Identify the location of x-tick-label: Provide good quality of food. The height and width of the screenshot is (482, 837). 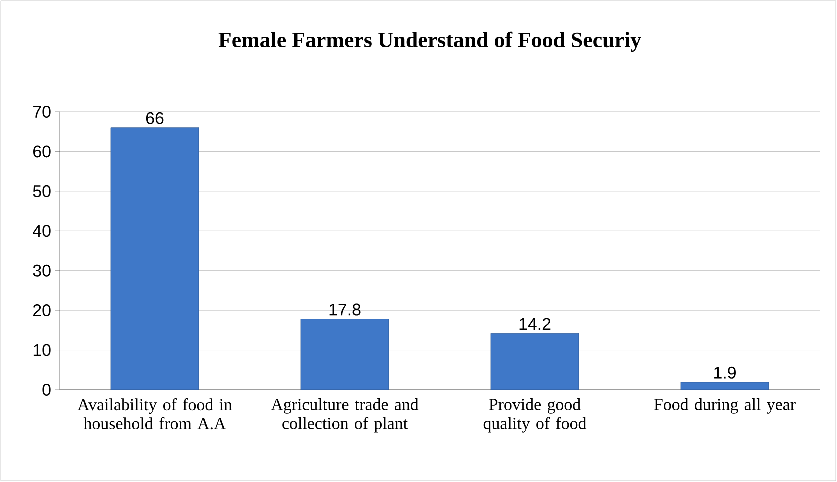
(535, 415).